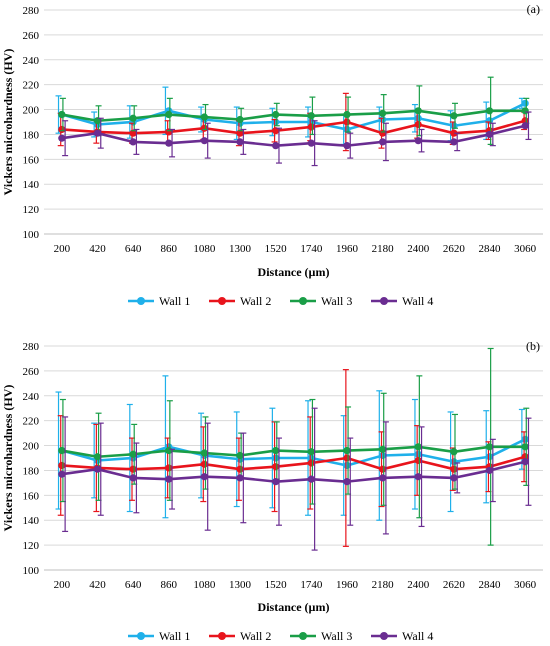  I want to click on legend-label: Wall 1, so click(174, 301).